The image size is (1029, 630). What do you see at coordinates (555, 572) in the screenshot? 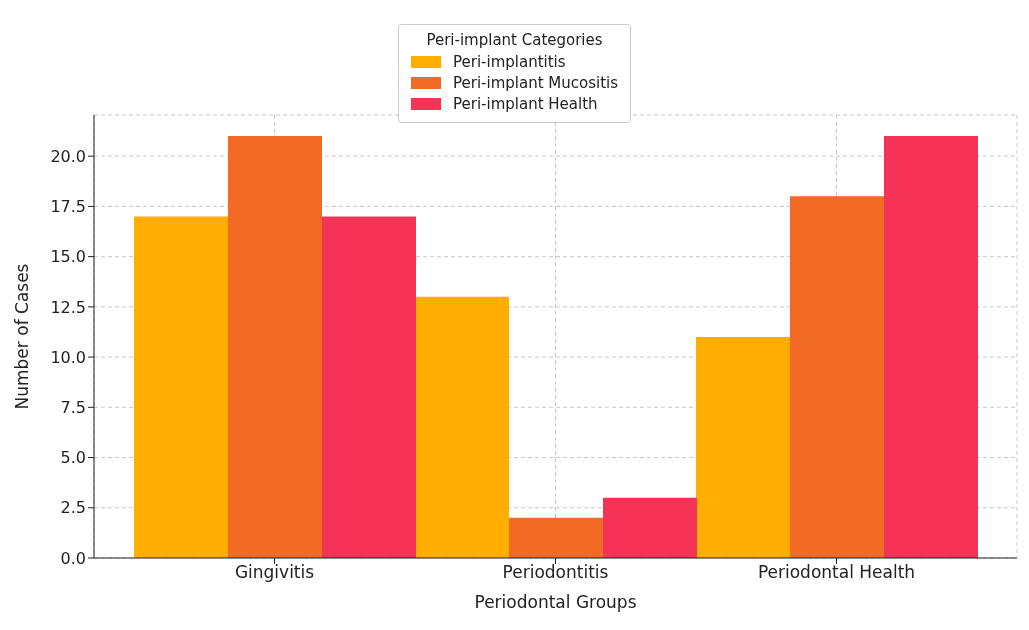
I see `x-tick-label: Periodontitis` at bounding box center [555, 572].